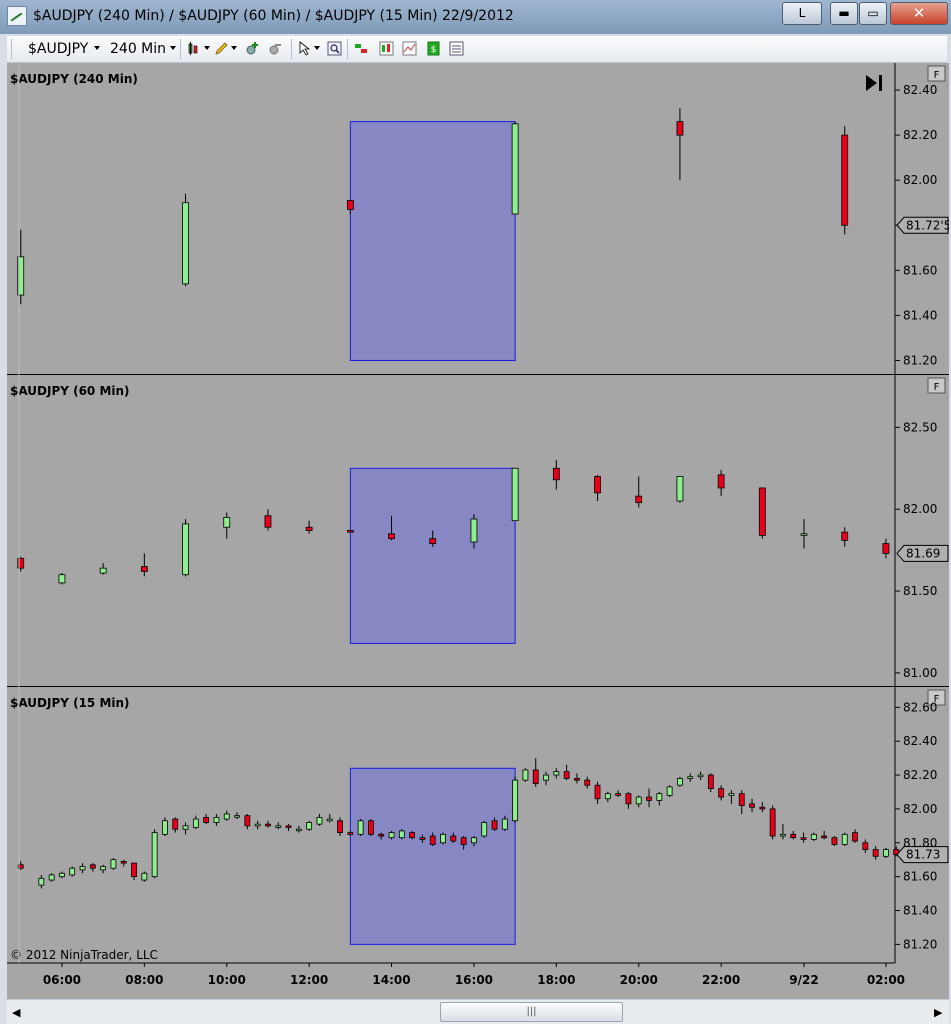 This screenshot has height=1024, width=951. What do you see at coordinates (920, 741) in the screenshot?
I see `price-tick-label: 82.40` at bounding box center [920, 741].